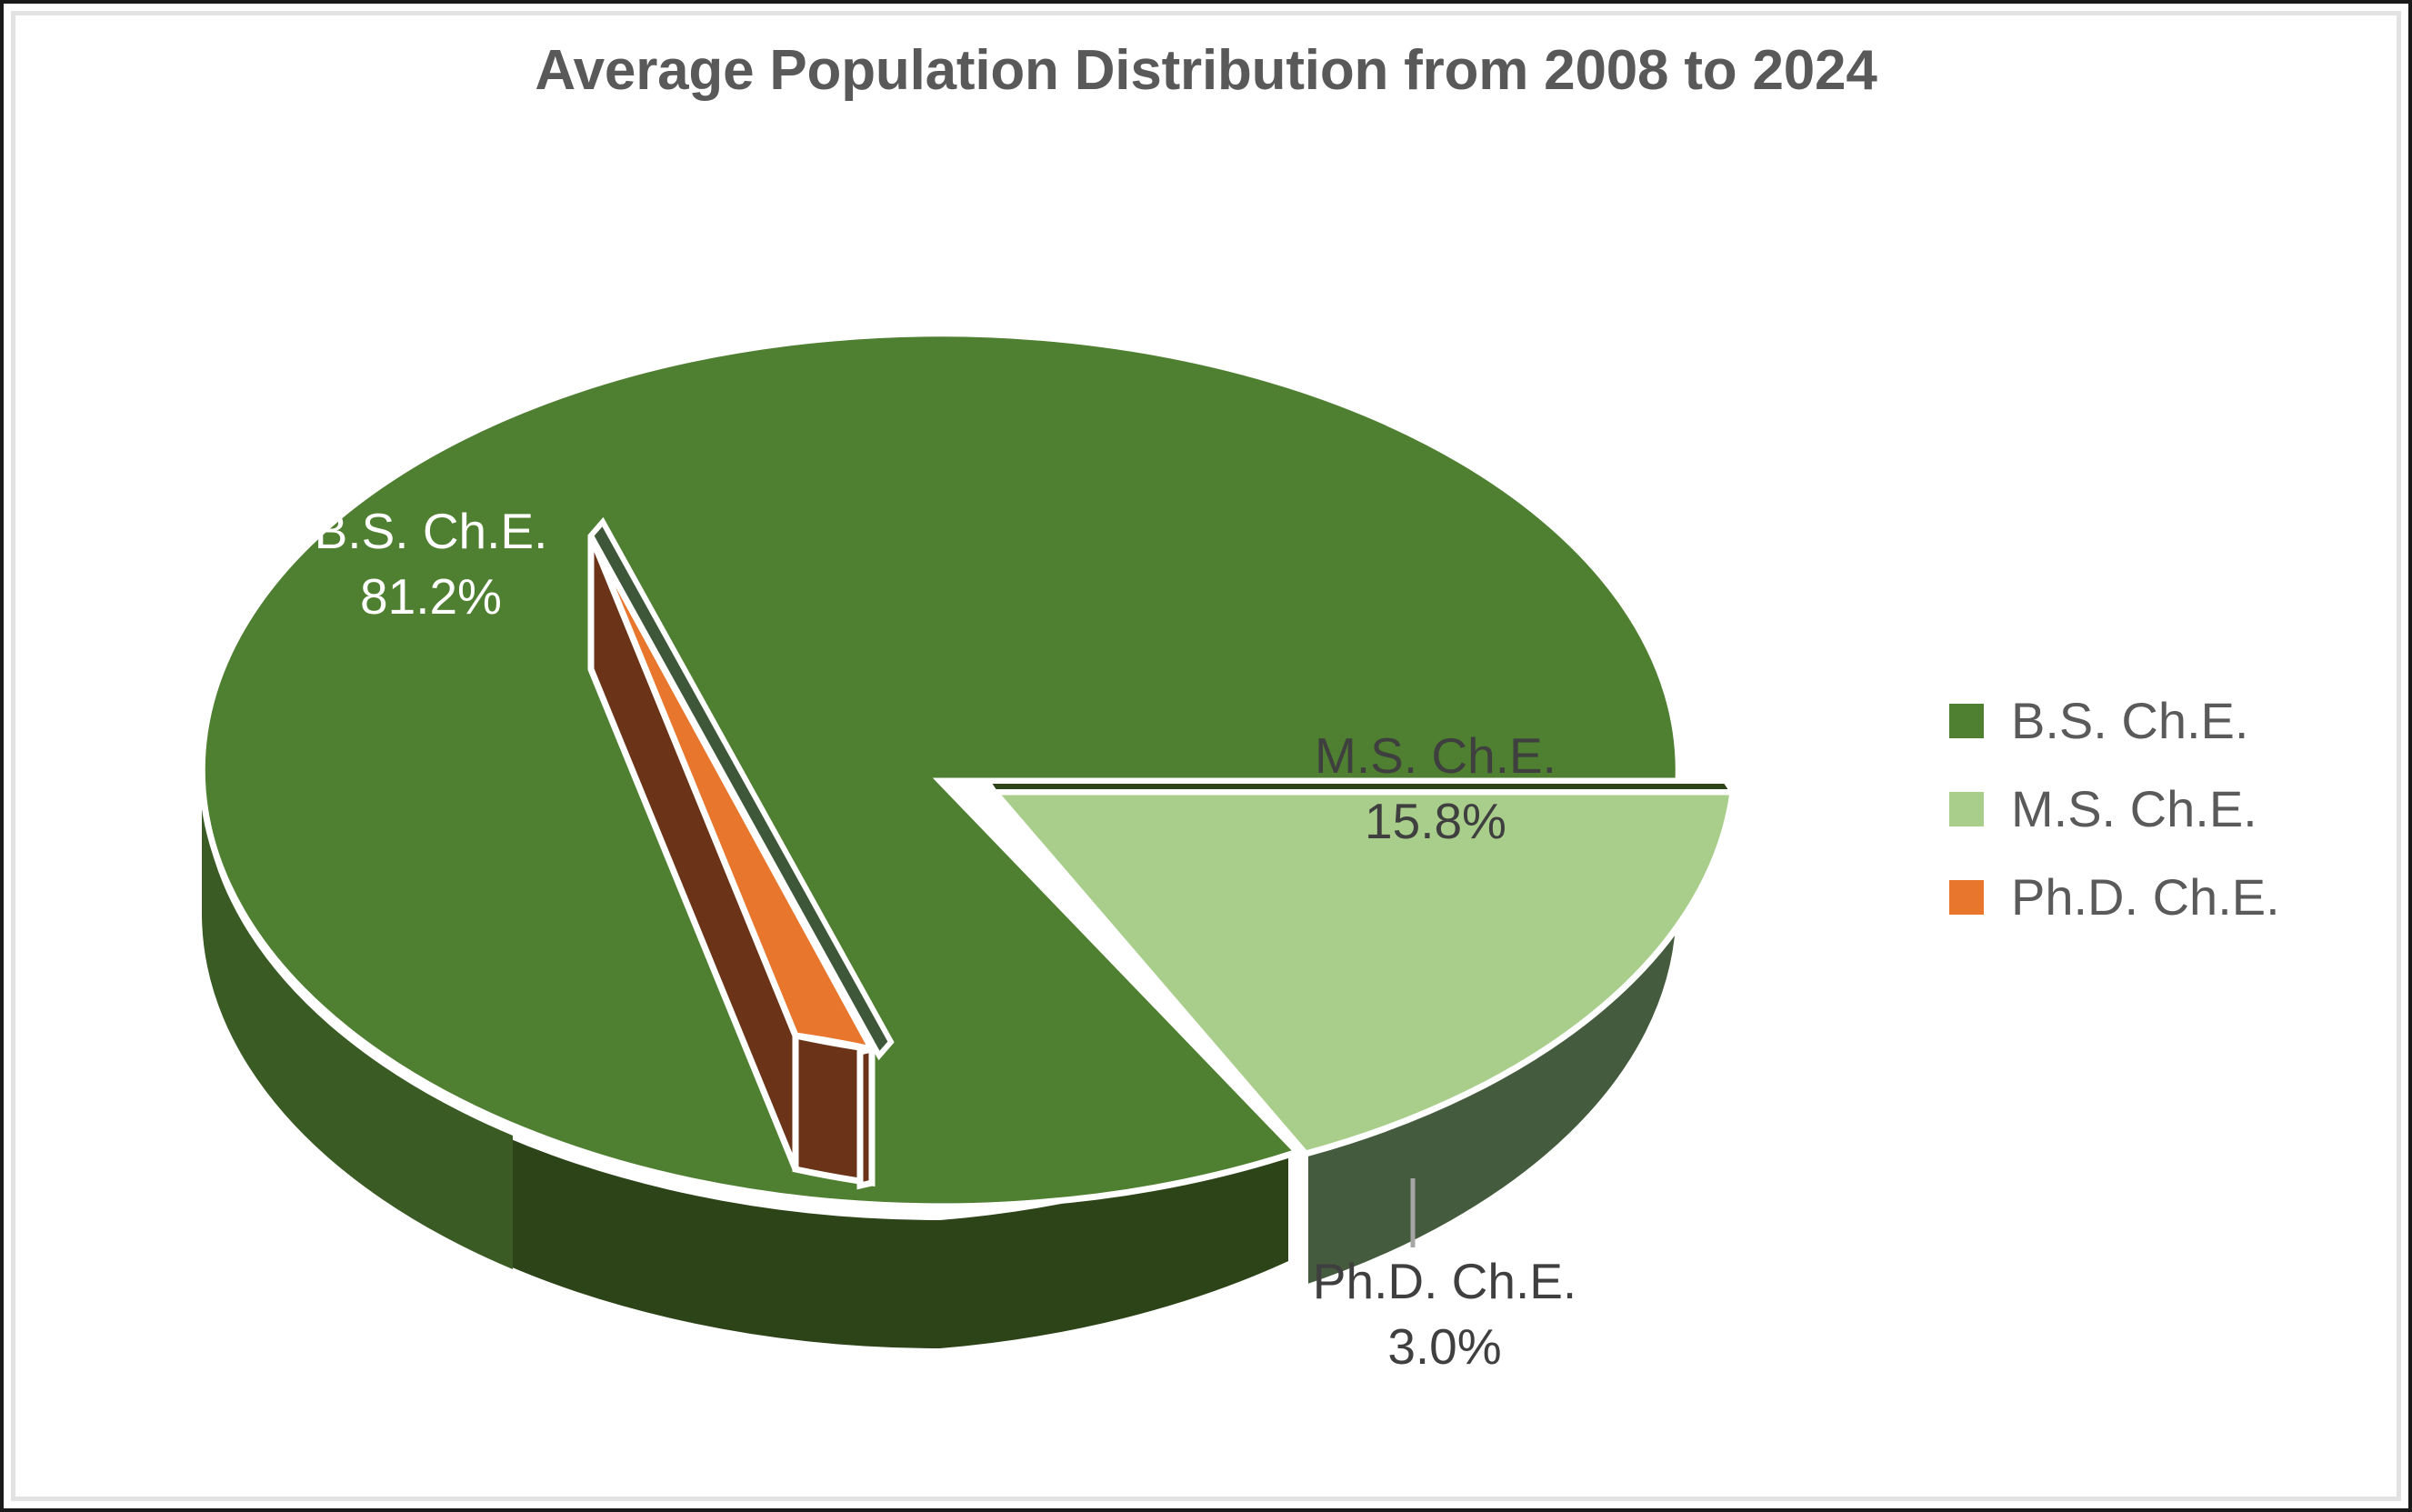 Image resolution: width=2412 pixels, height=1512 pixels. I want to click on legend-item-bs: B.S. Ch.E., so click(2167, 720).